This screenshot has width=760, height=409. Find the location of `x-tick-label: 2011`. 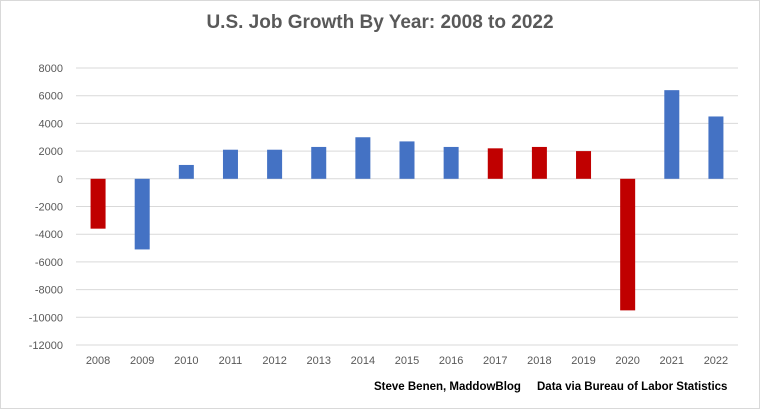

x-tick-label: 2011 is located at coordinates (231, 361).